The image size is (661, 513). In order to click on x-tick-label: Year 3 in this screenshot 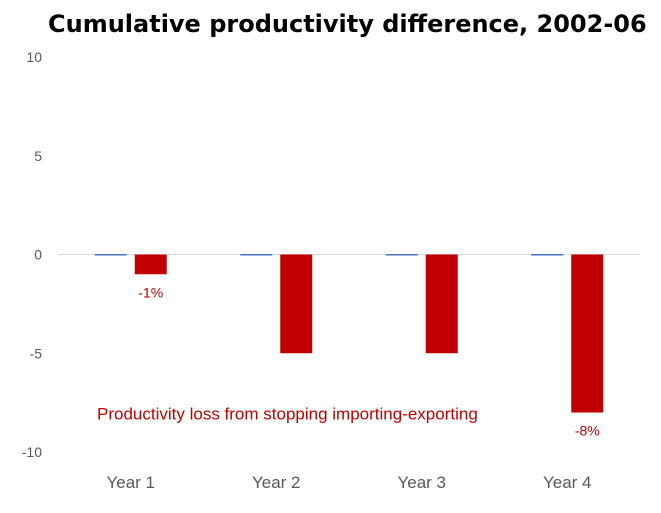, I will do `click(421, 482)`.